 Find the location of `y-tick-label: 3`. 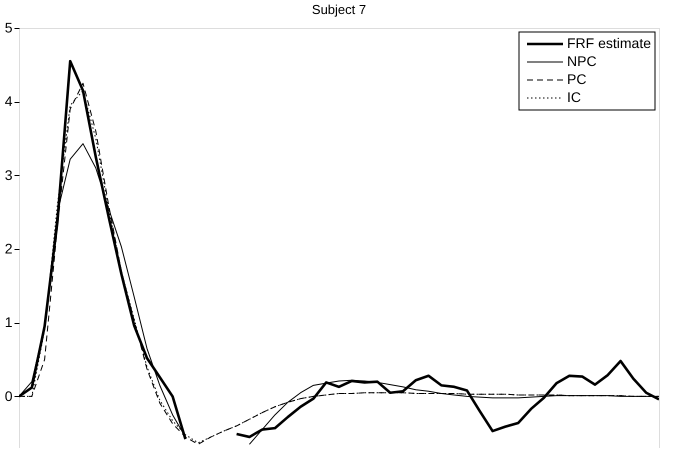

y-tick-label: 3 is located at coordinates (8, 174).